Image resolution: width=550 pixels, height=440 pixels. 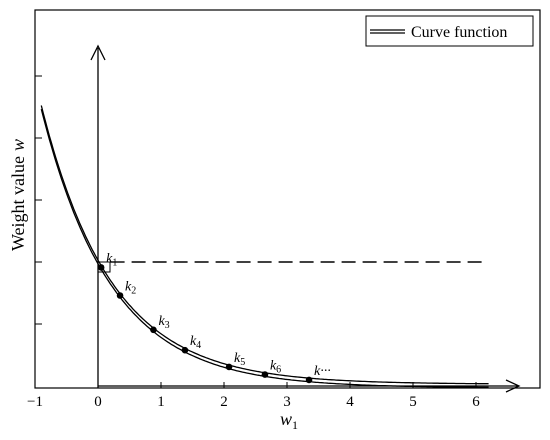 I want to click on curve-point-label-4: k4, so click(x=195, y=342).